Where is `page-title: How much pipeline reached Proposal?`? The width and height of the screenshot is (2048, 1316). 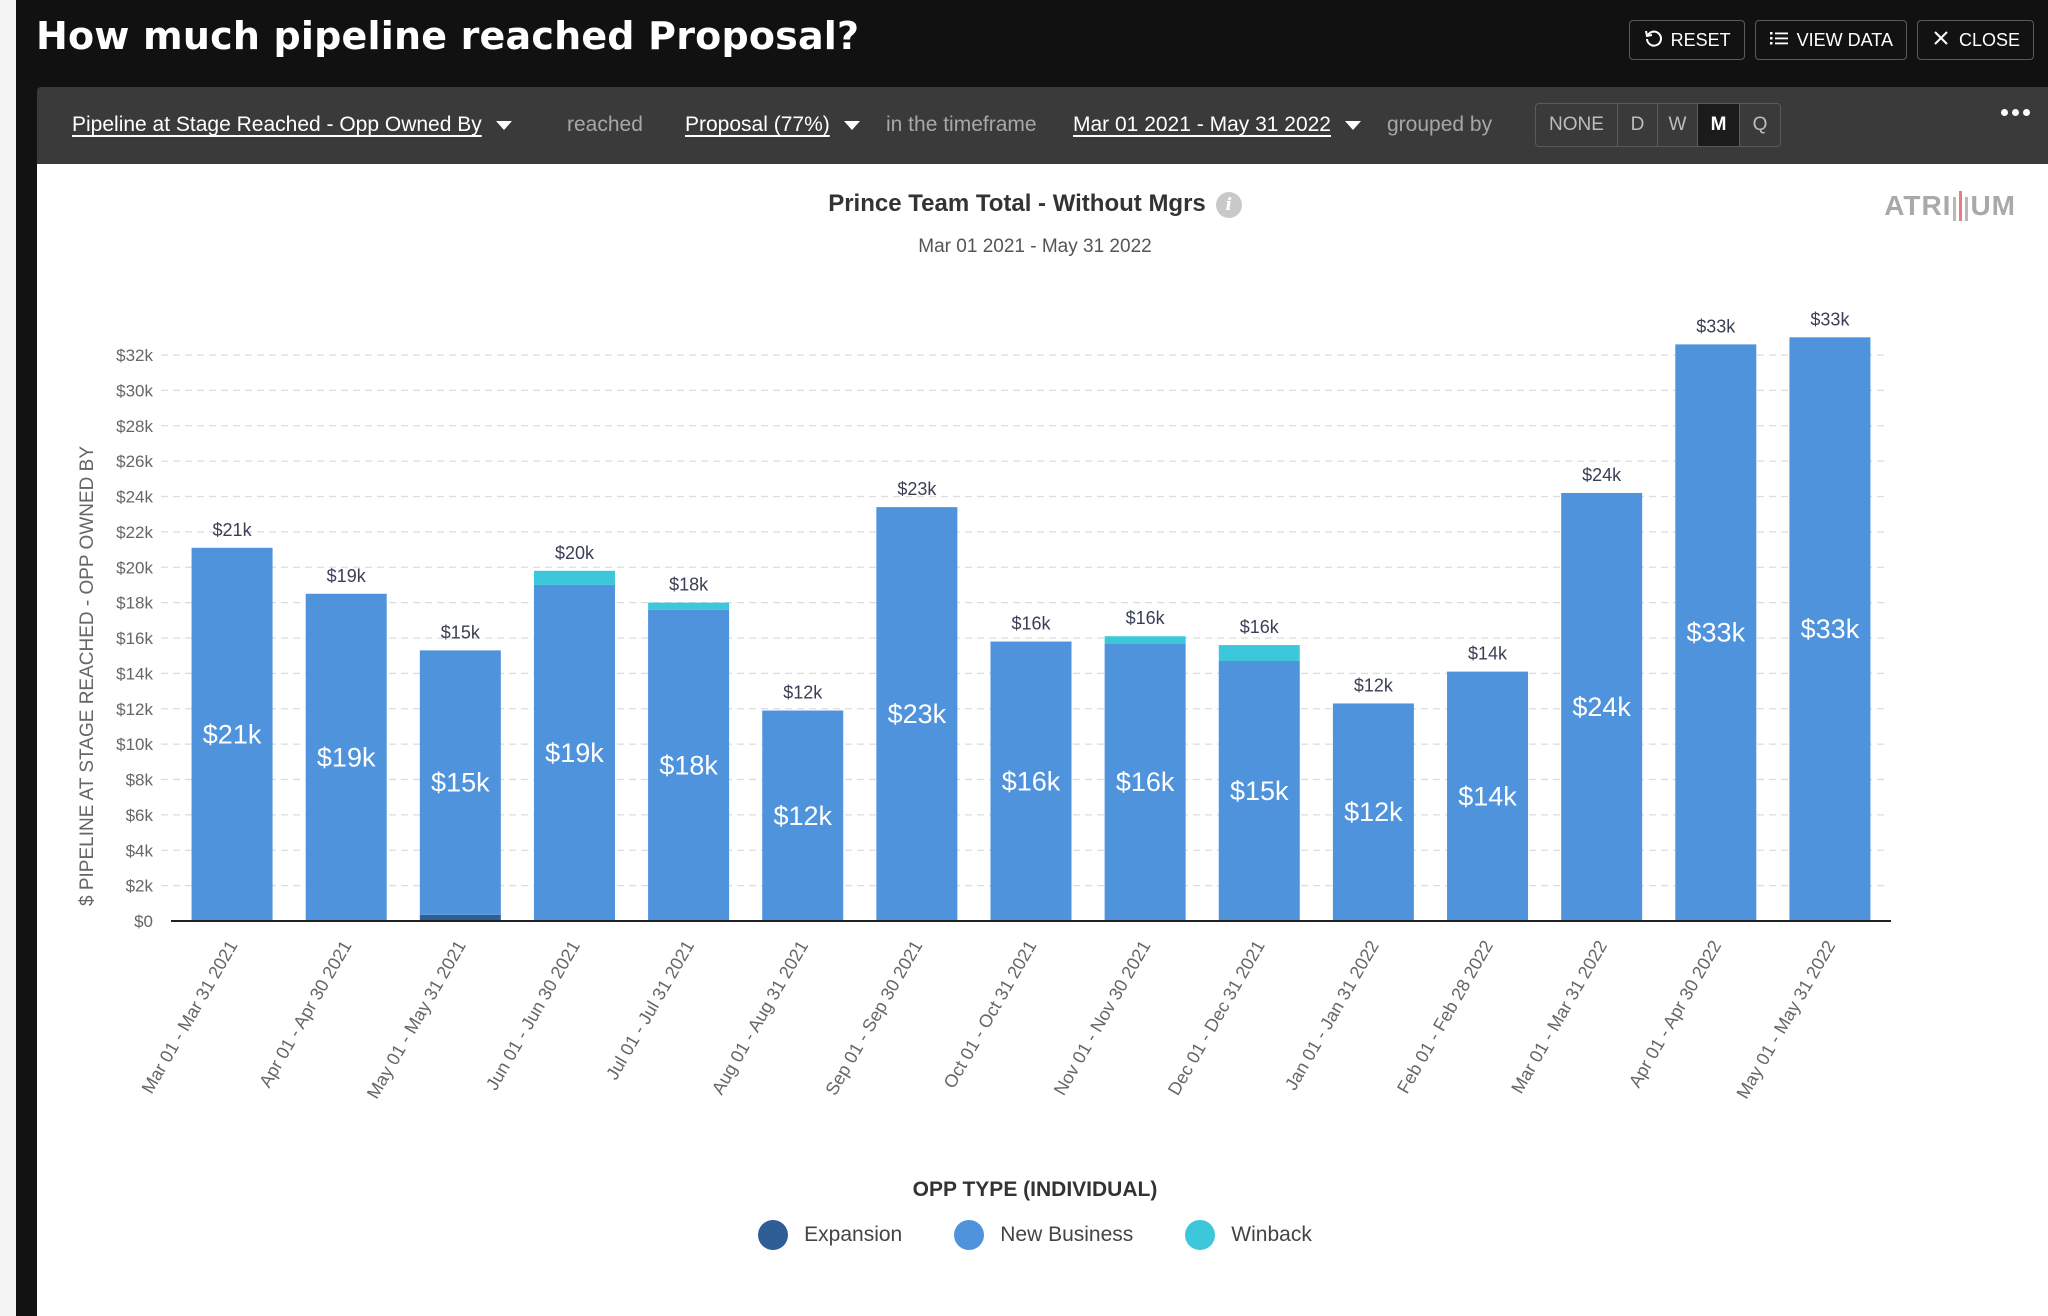 page-title: How much pipeline reached Proposal? is located at coordinates (448, 36).